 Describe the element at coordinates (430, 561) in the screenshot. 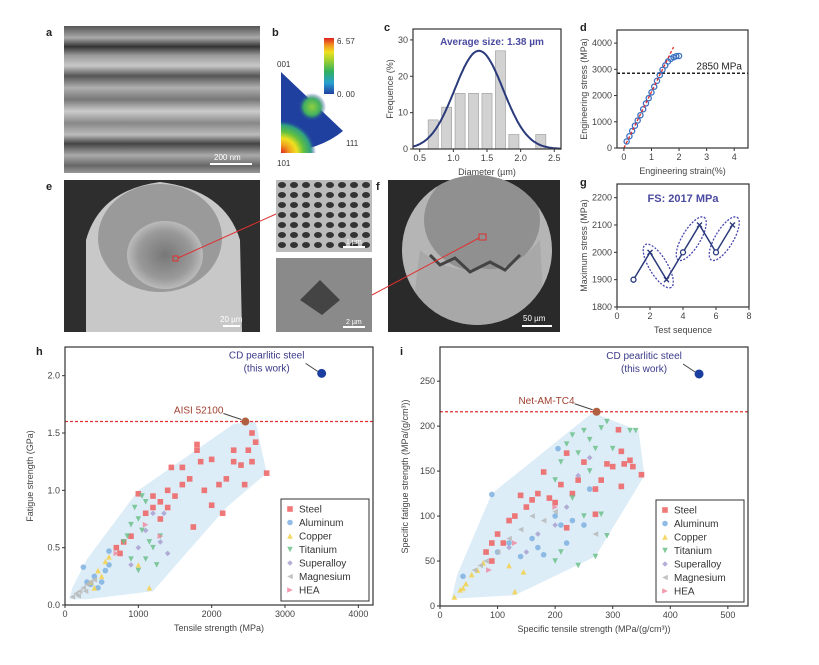

I see `y-tick-label: 50` at that location.